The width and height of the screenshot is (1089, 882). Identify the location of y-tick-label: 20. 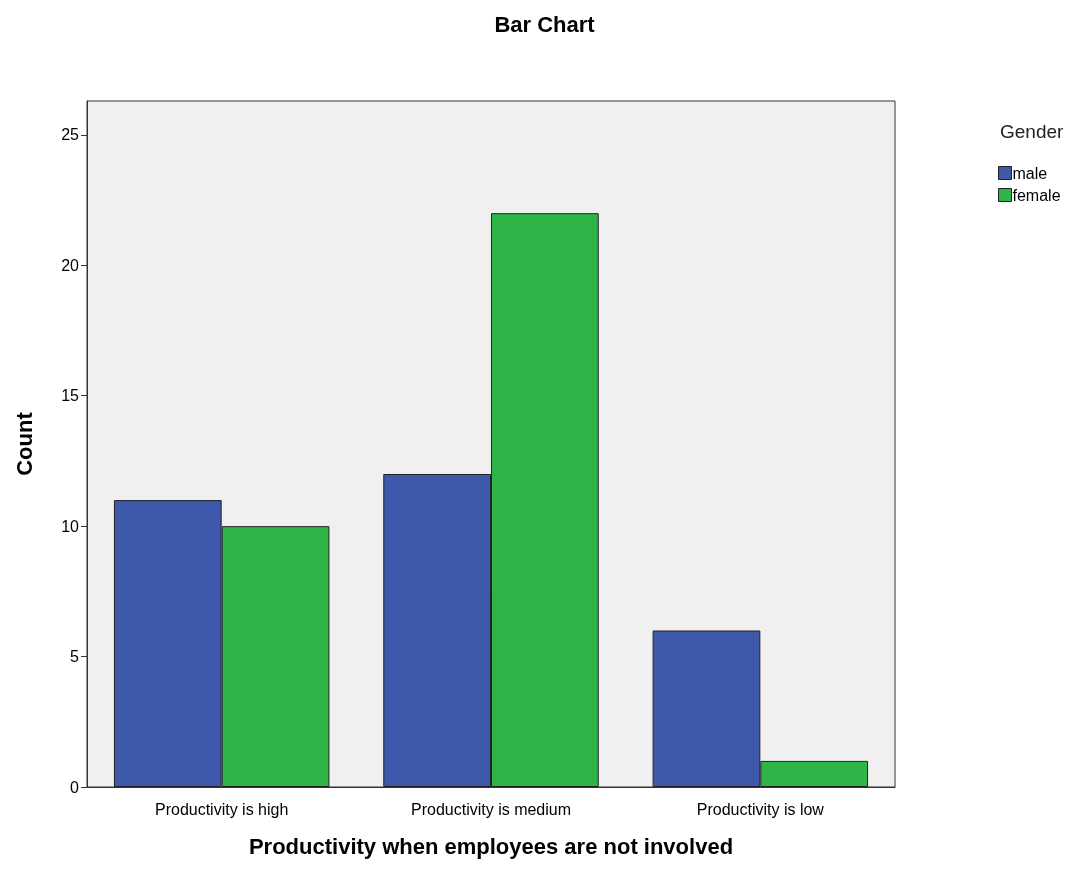
(70, 265).